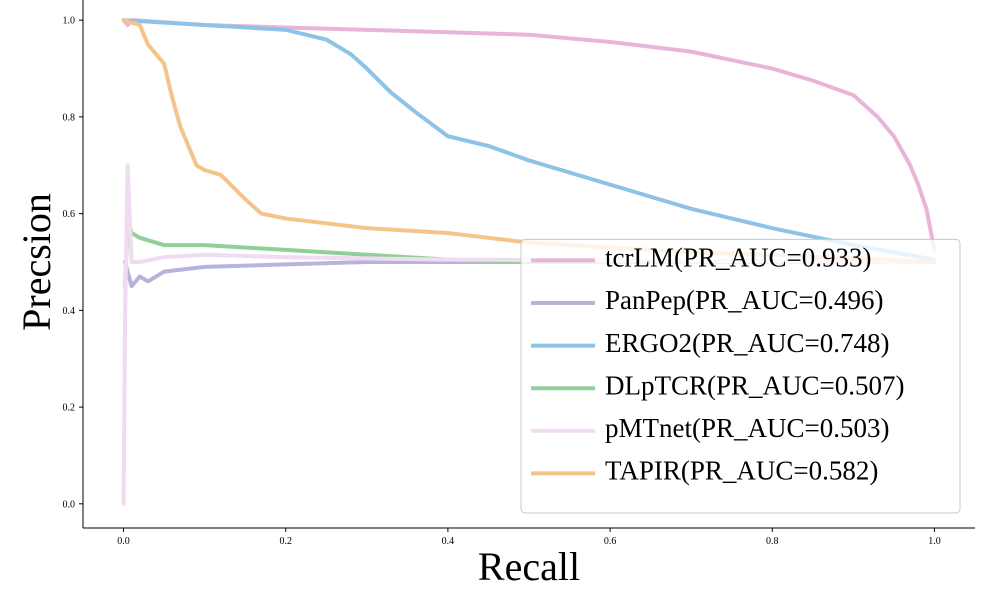 The width and height of the screenshot is (997, 605). I want to click on y-tick-label: 0.4, so click(69, 311).